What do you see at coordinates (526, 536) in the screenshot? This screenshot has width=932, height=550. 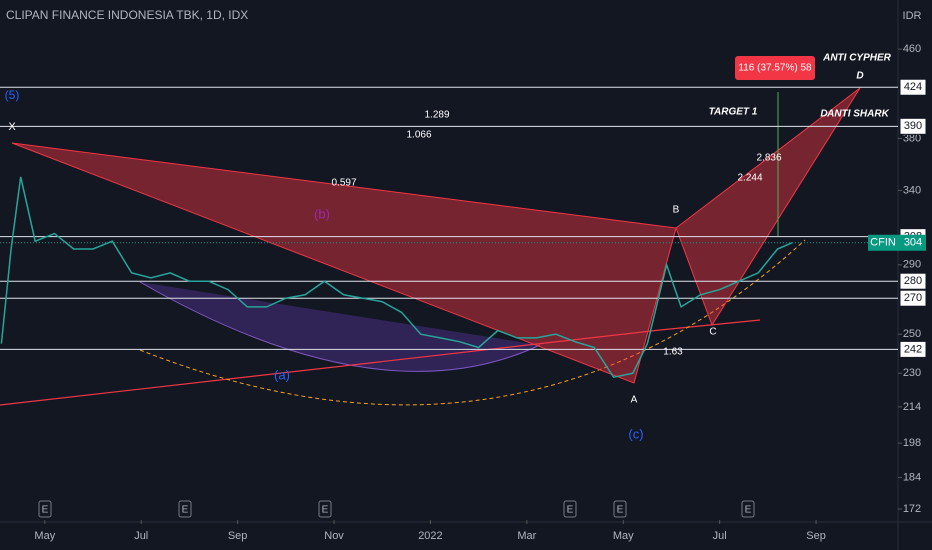 I see `x-tick-label: Mar` at bounding box center [526, 536].